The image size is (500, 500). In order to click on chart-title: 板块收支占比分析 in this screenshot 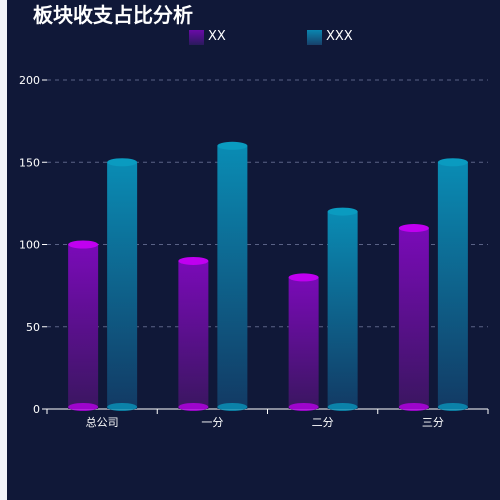, I will do `click(113, 15)`.